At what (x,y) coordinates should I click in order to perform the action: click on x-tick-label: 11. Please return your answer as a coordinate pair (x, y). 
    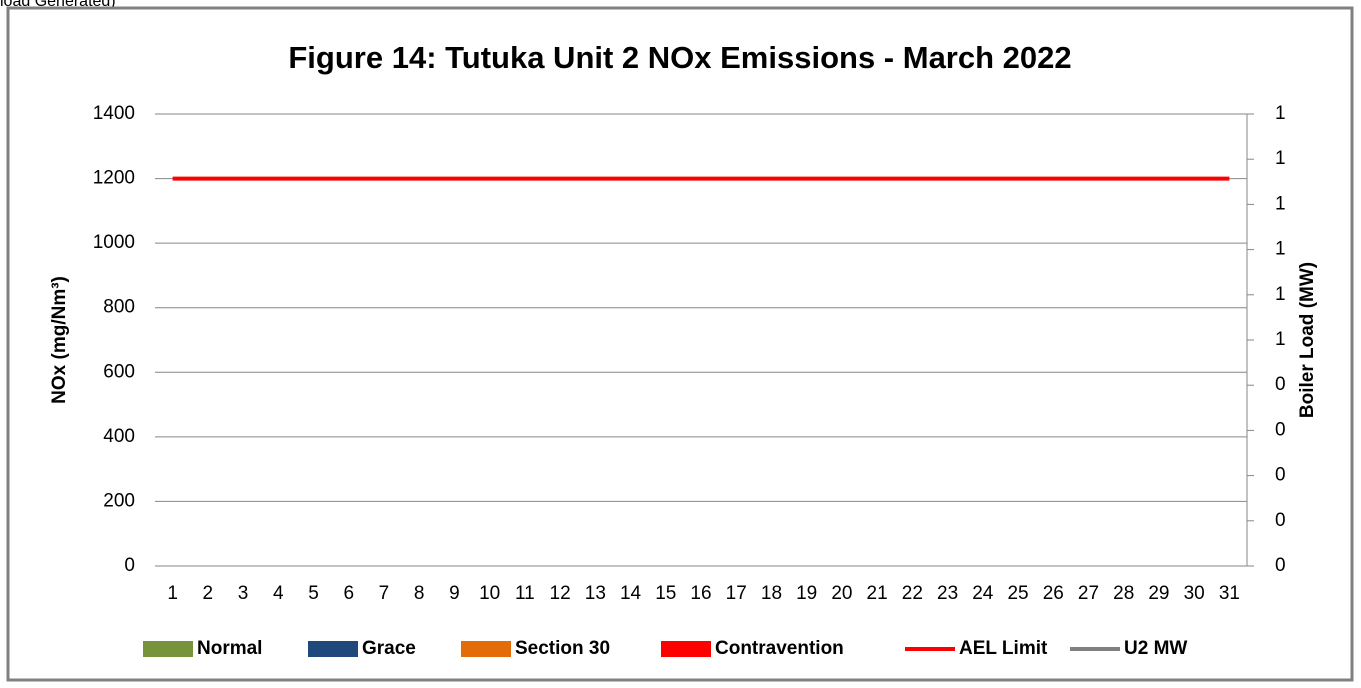
    Looking at the image, I should click on (525, 593).